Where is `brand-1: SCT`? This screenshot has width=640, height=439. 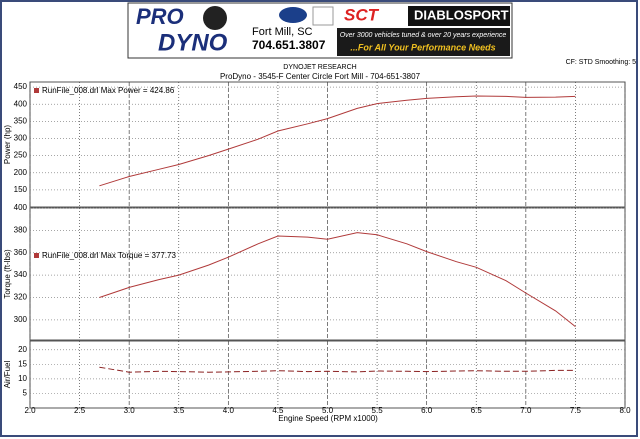 brand-1: SCT is located at coordinates (362, 14).